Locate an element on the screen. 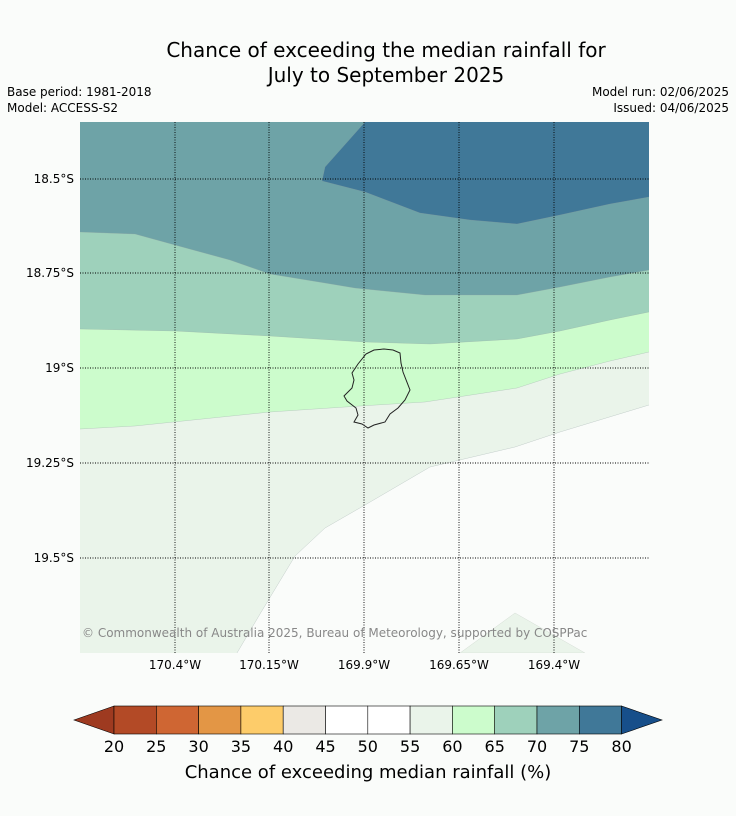 This screenshot has height=816, width=736. colorbar is located at coordinates (368, 720).